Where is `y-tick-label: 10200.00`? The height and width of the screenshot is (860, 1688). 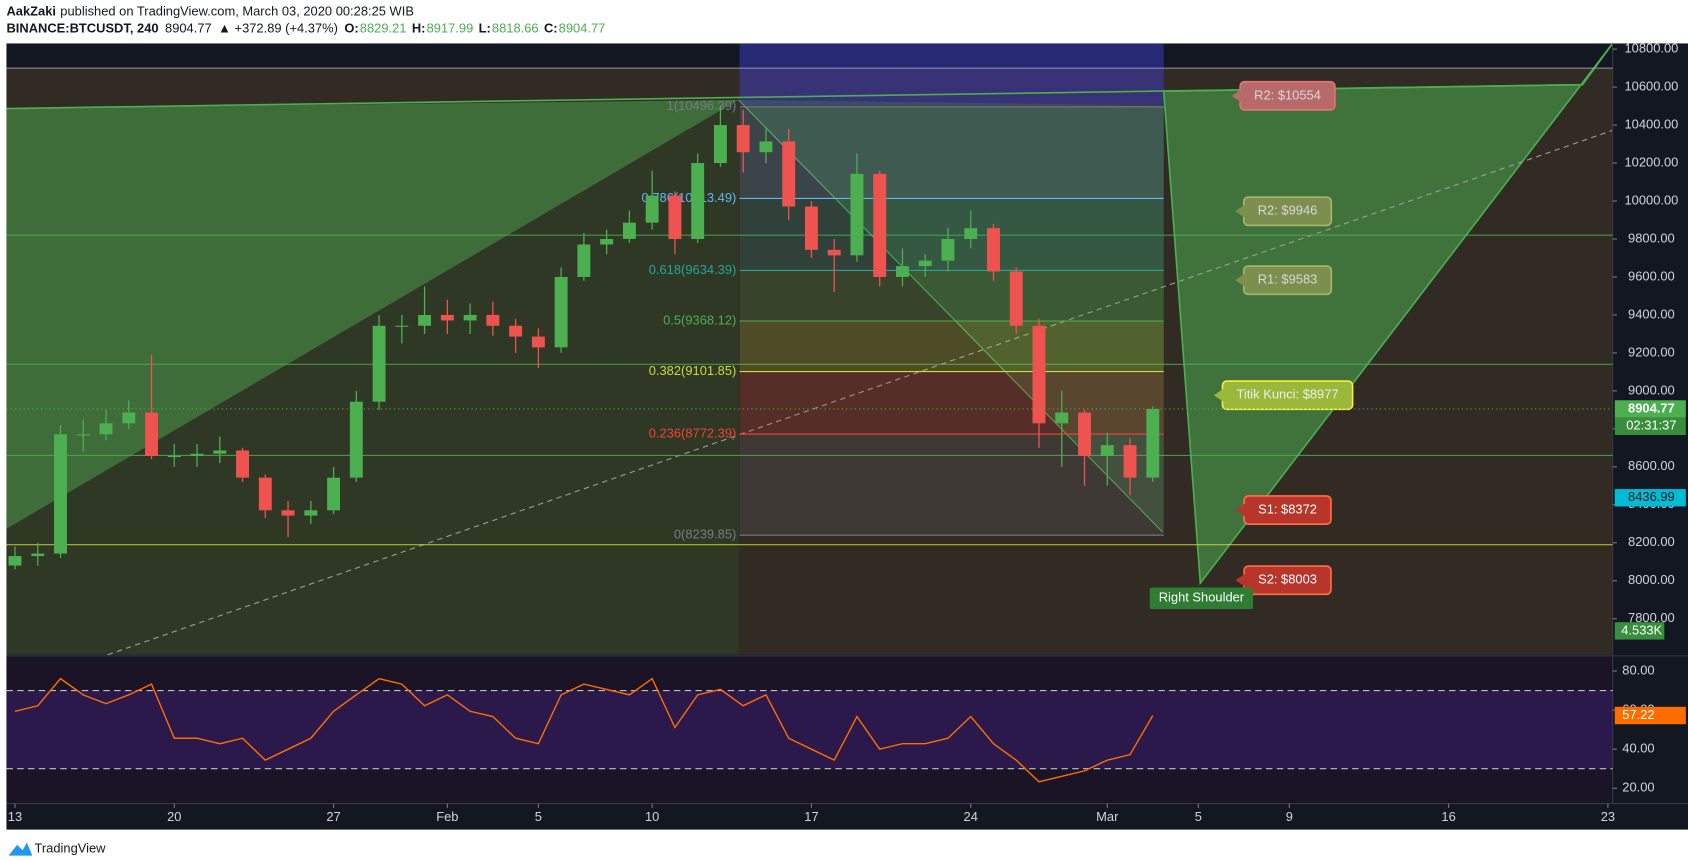
y-tick-label: 10200.00 is located at coordinates (1651, 161).